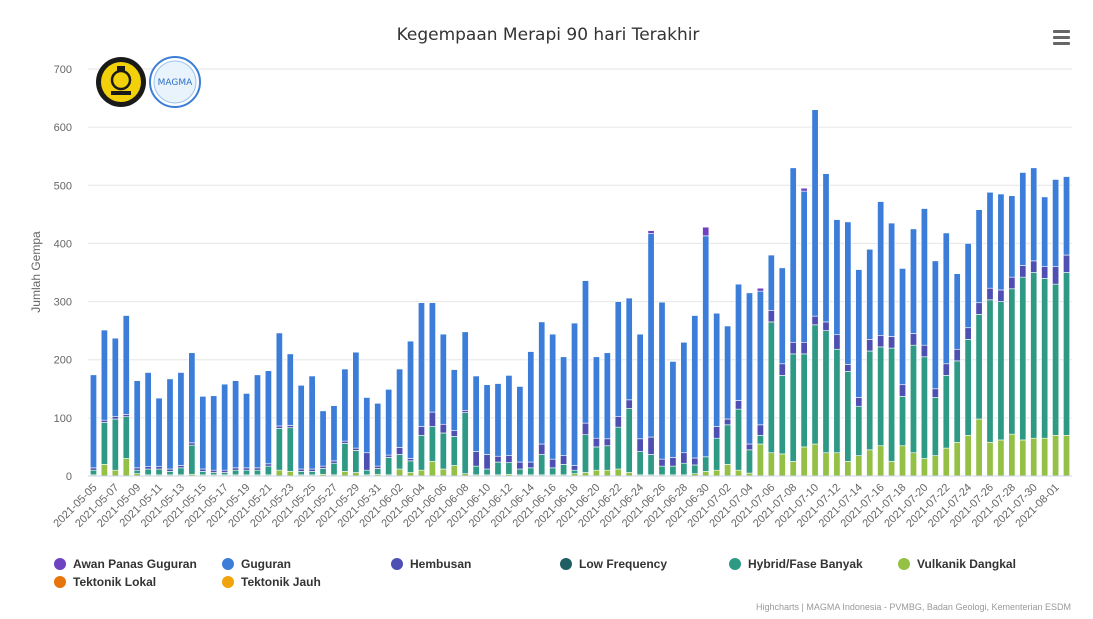 The width and height of the screenshot is (1093, 619). Describe the element at coordinates (1061, 36) in the screenshot. I see `menu-button` at that location.